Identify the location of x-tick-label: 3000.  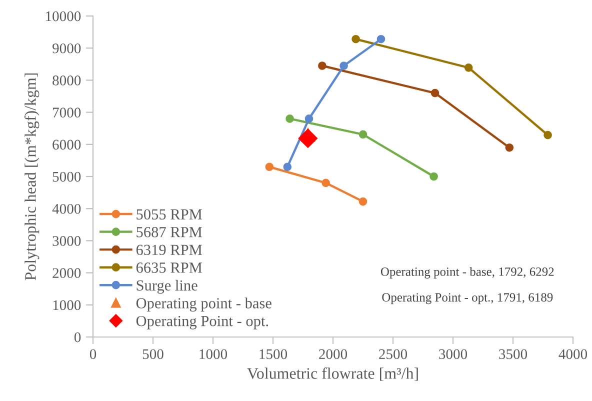
(453, 354).